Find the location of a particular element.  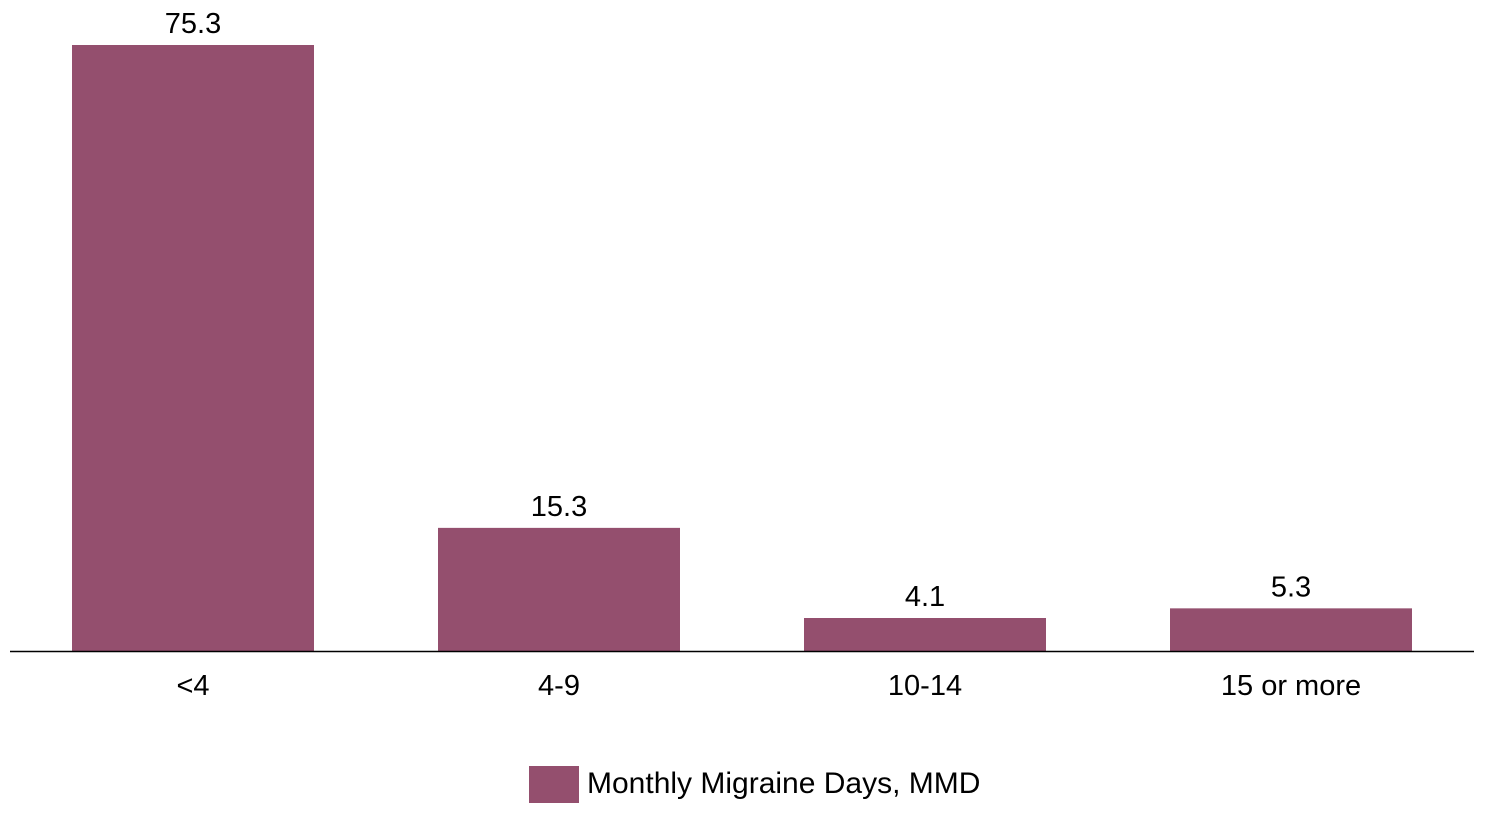

legend: Monthly Migraine Days, MMD is located at coordinates (754, 784).